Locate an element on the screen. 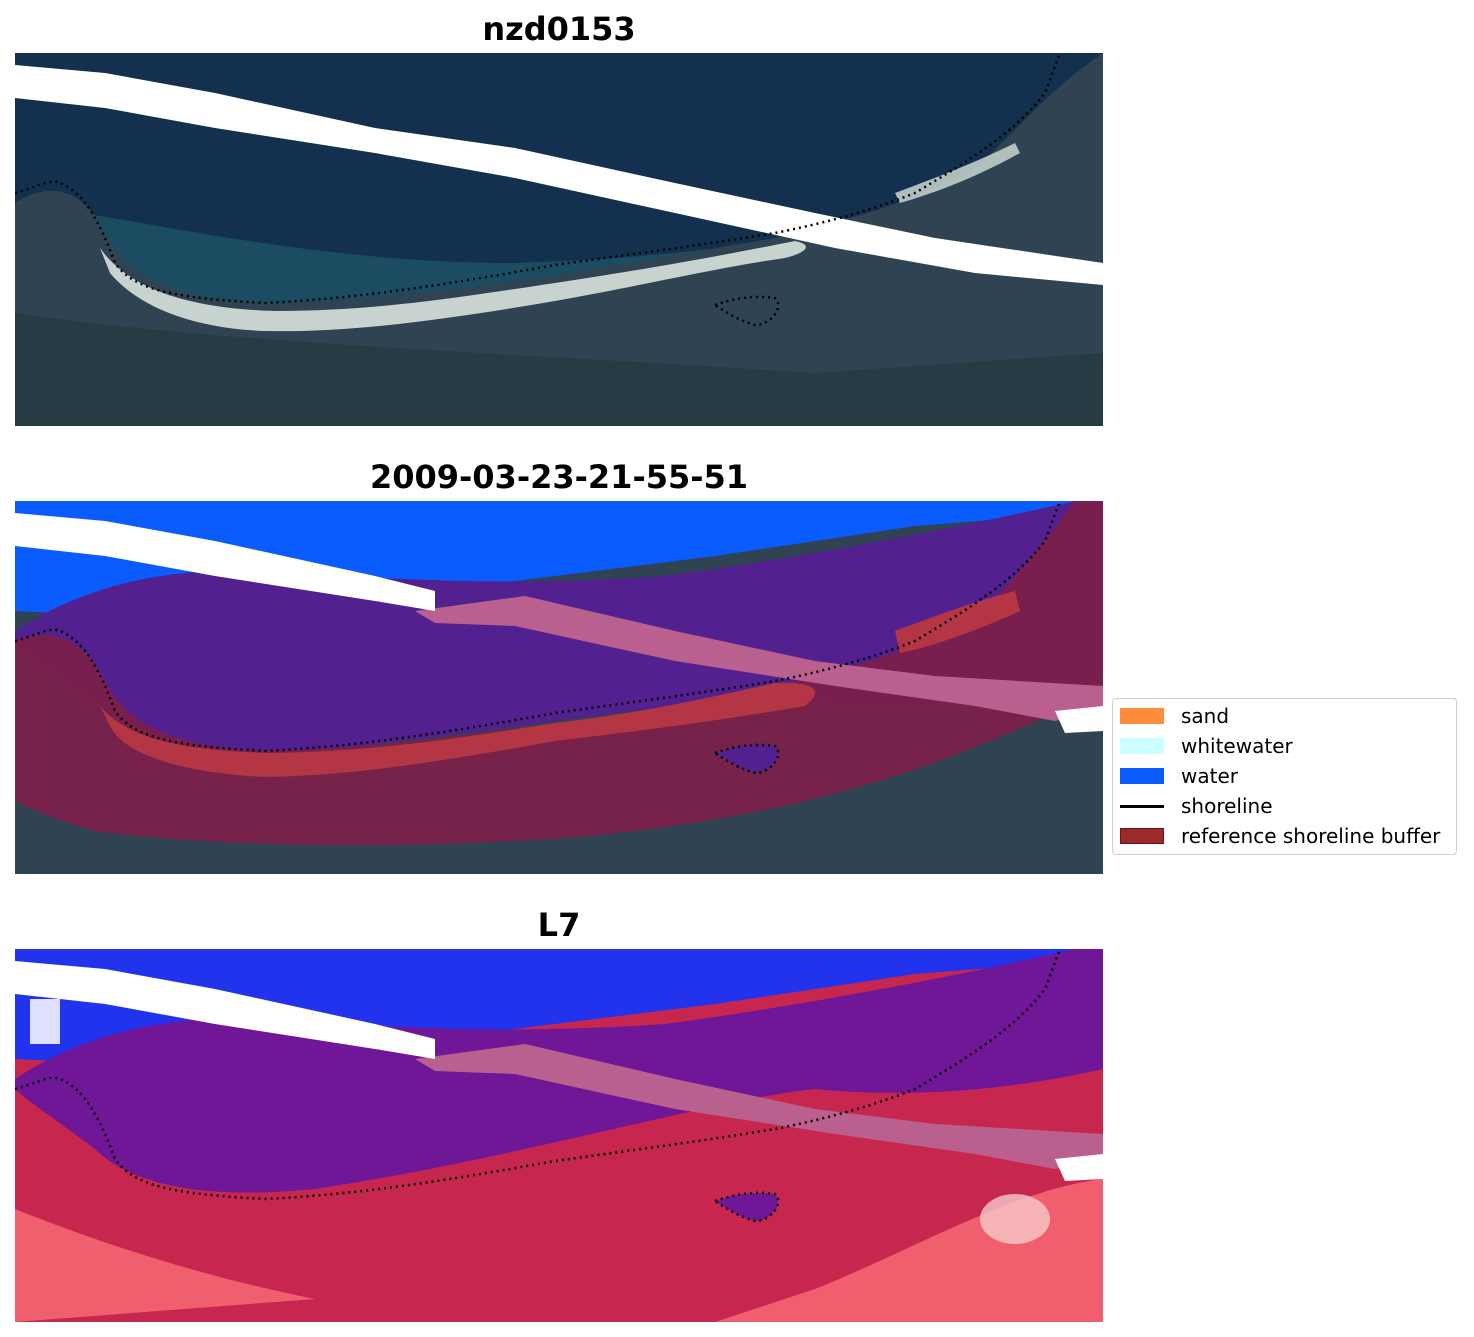 This screenshot has height=1337, width=1474. legend-label-water: water is located at coordinates (1209, 776).